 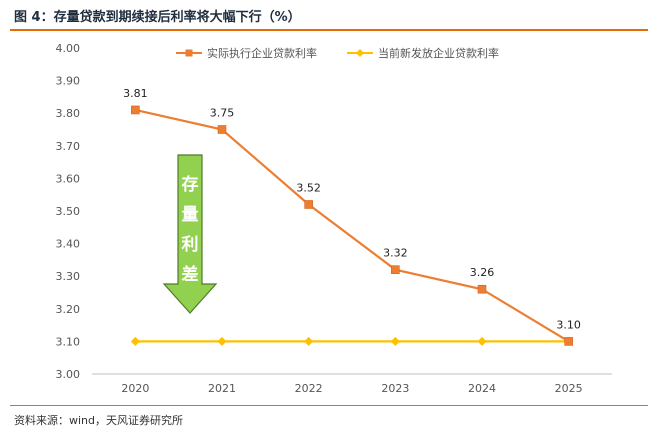 What do you see at coordinates (190, 184) in the screenshot?
I see `arrow-text-char: 存` at bounding box center [190, 184].